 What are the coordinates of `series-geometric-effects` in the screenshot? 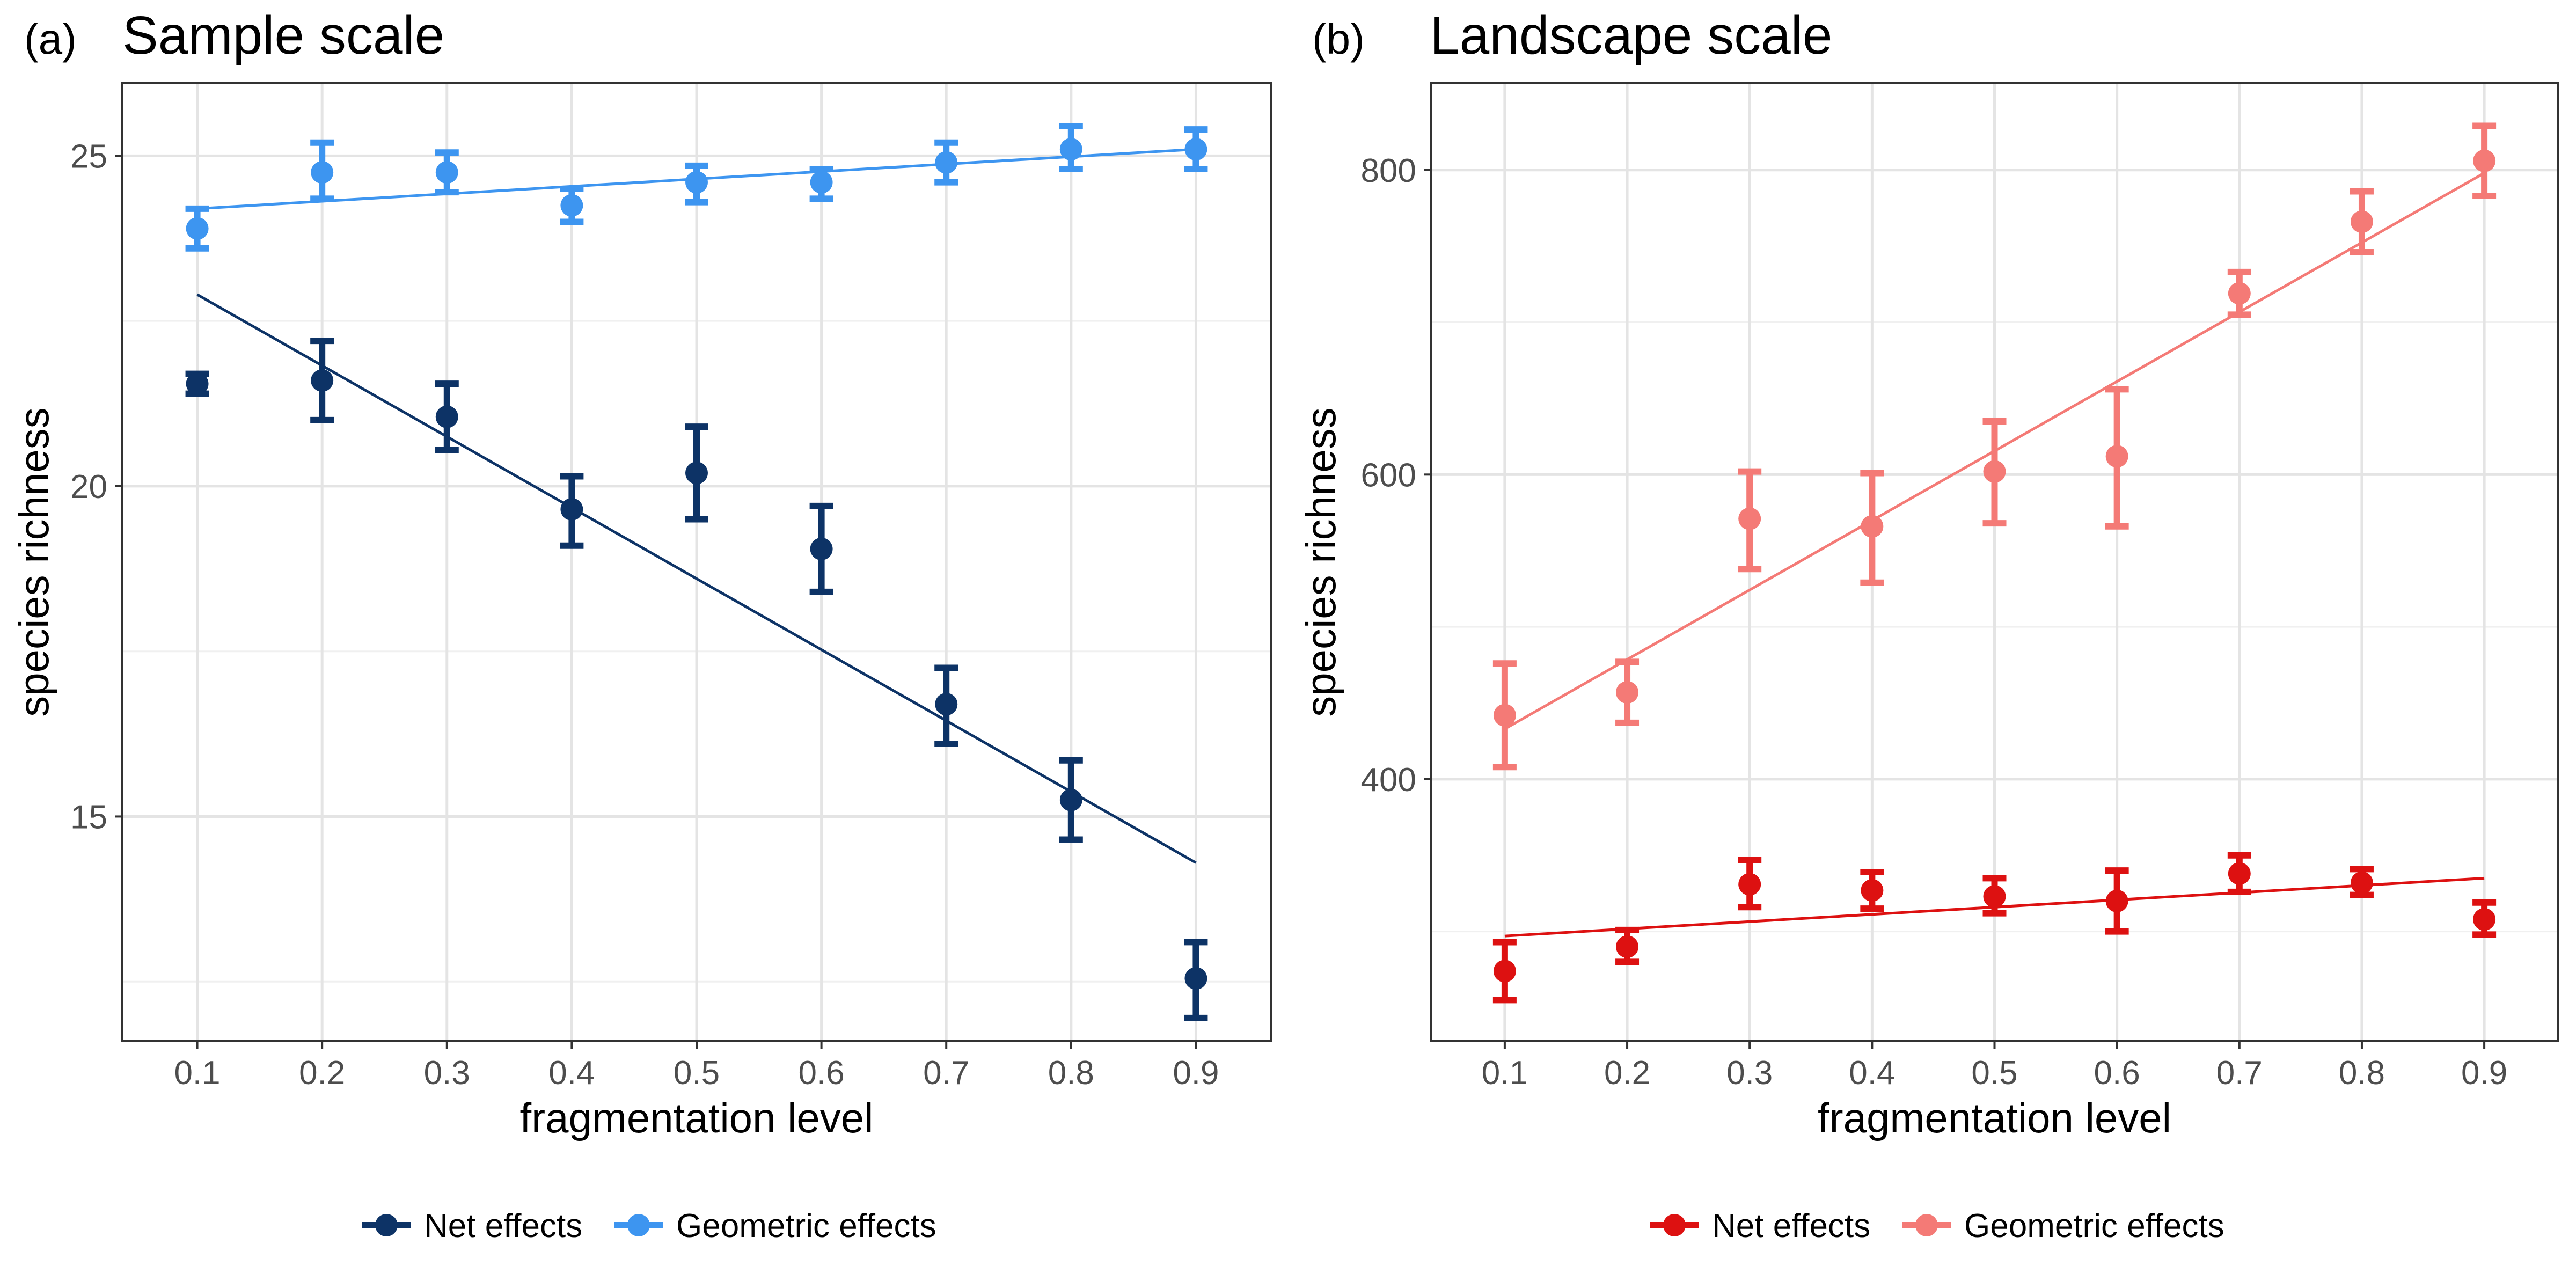 It's located at (696, 187).